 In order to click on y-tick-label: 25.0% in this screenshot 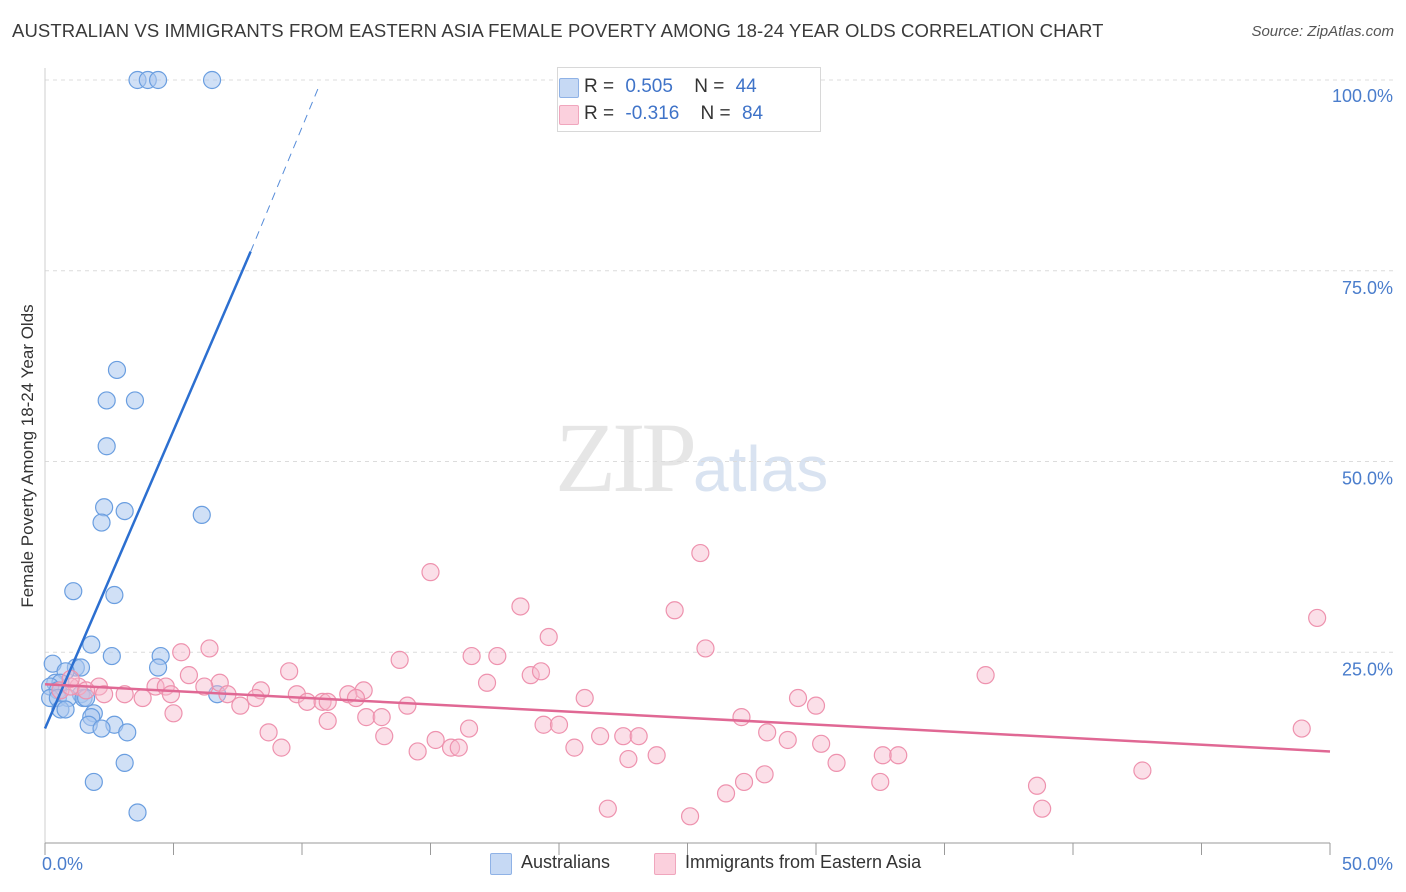, I will do `click(1367, 669)`.